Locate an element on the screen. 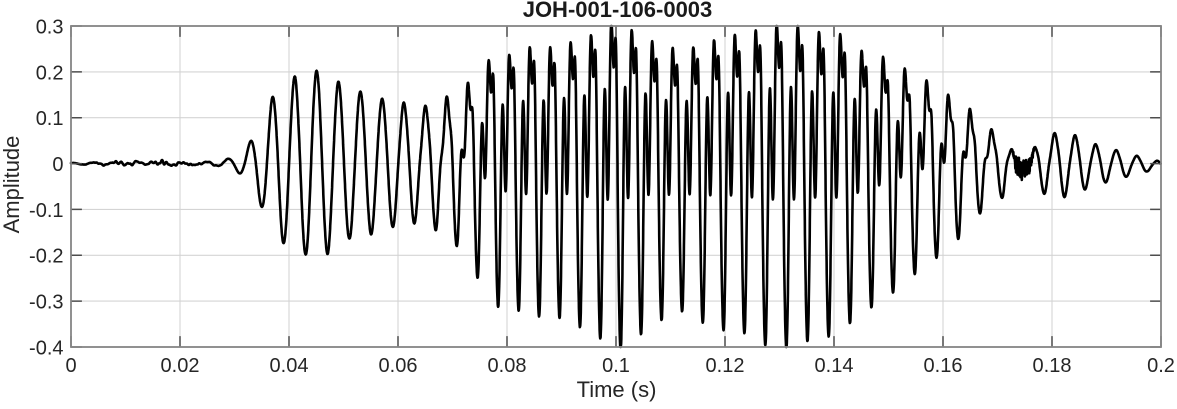  svg-text: -0.3 is located at coordinates (46, 303).